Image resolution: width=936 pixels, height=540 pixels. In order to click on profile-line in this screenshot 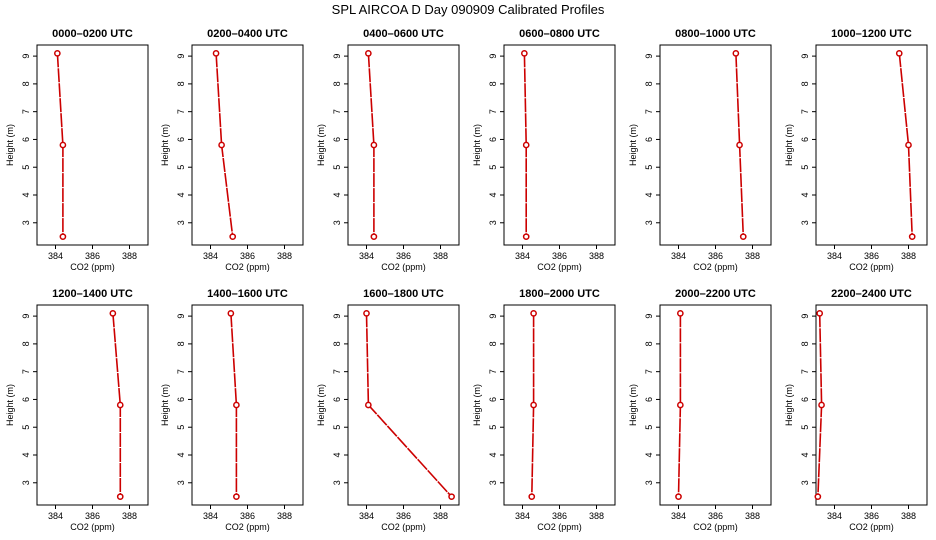, I will do `click(409, 405)`.